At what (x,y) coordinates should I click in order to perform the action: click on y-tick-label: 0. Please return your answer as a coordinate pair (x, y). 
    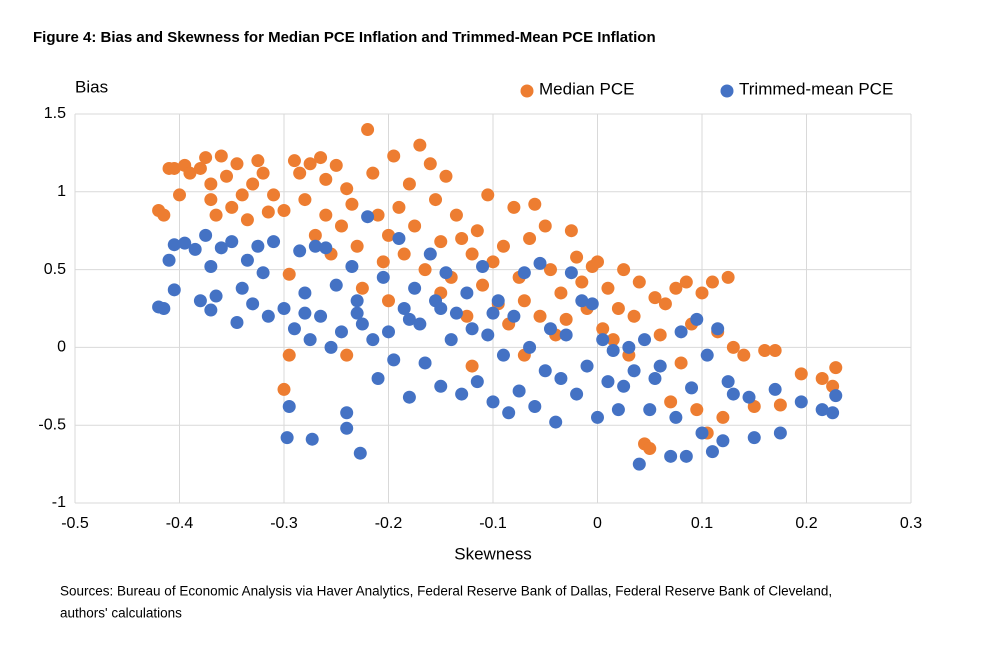
    Looking at the image, I should click on (61, 347).